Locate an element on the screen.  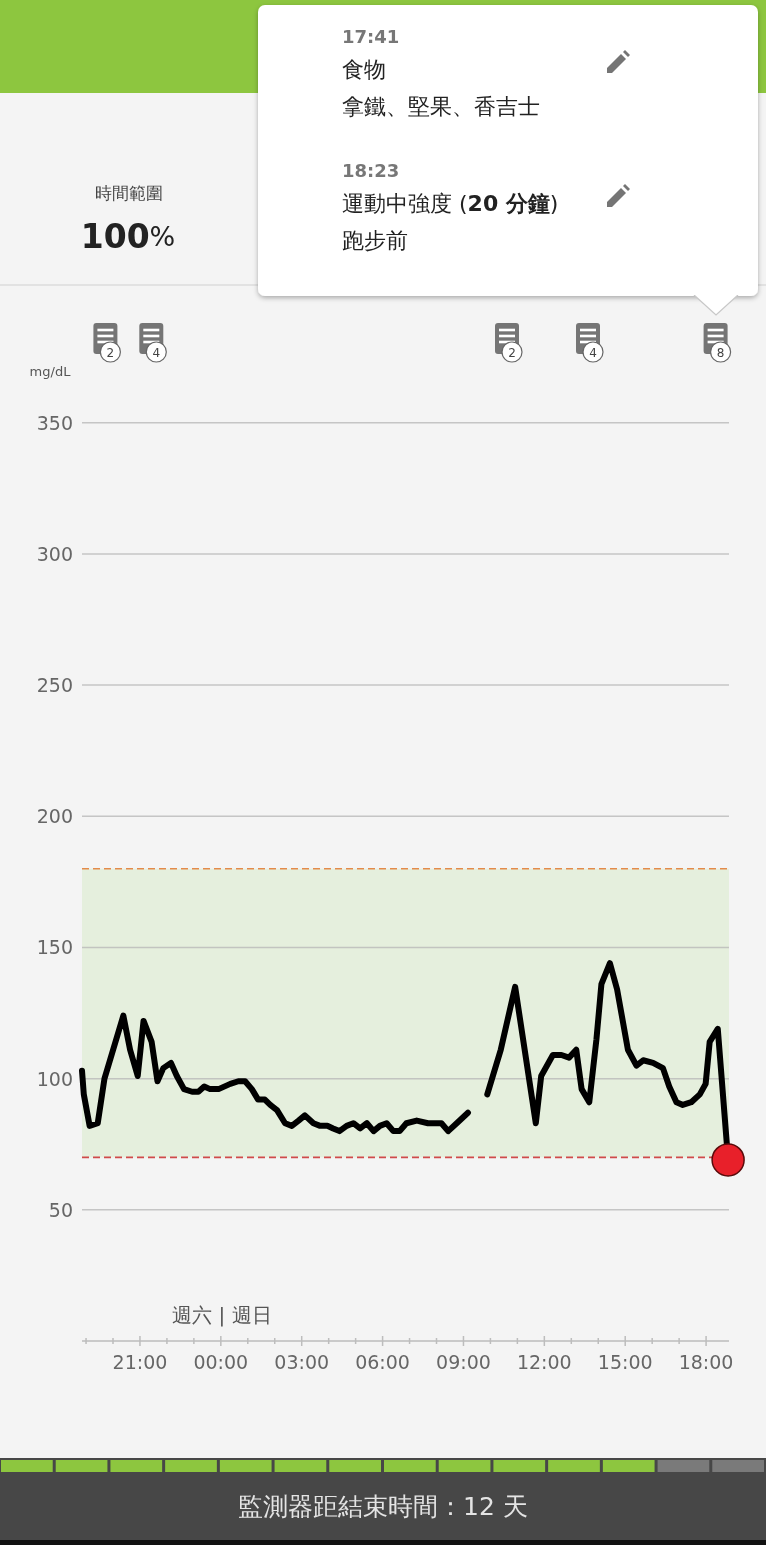
x-tick-label: 09:00 is located at coordinates (463, 1362).